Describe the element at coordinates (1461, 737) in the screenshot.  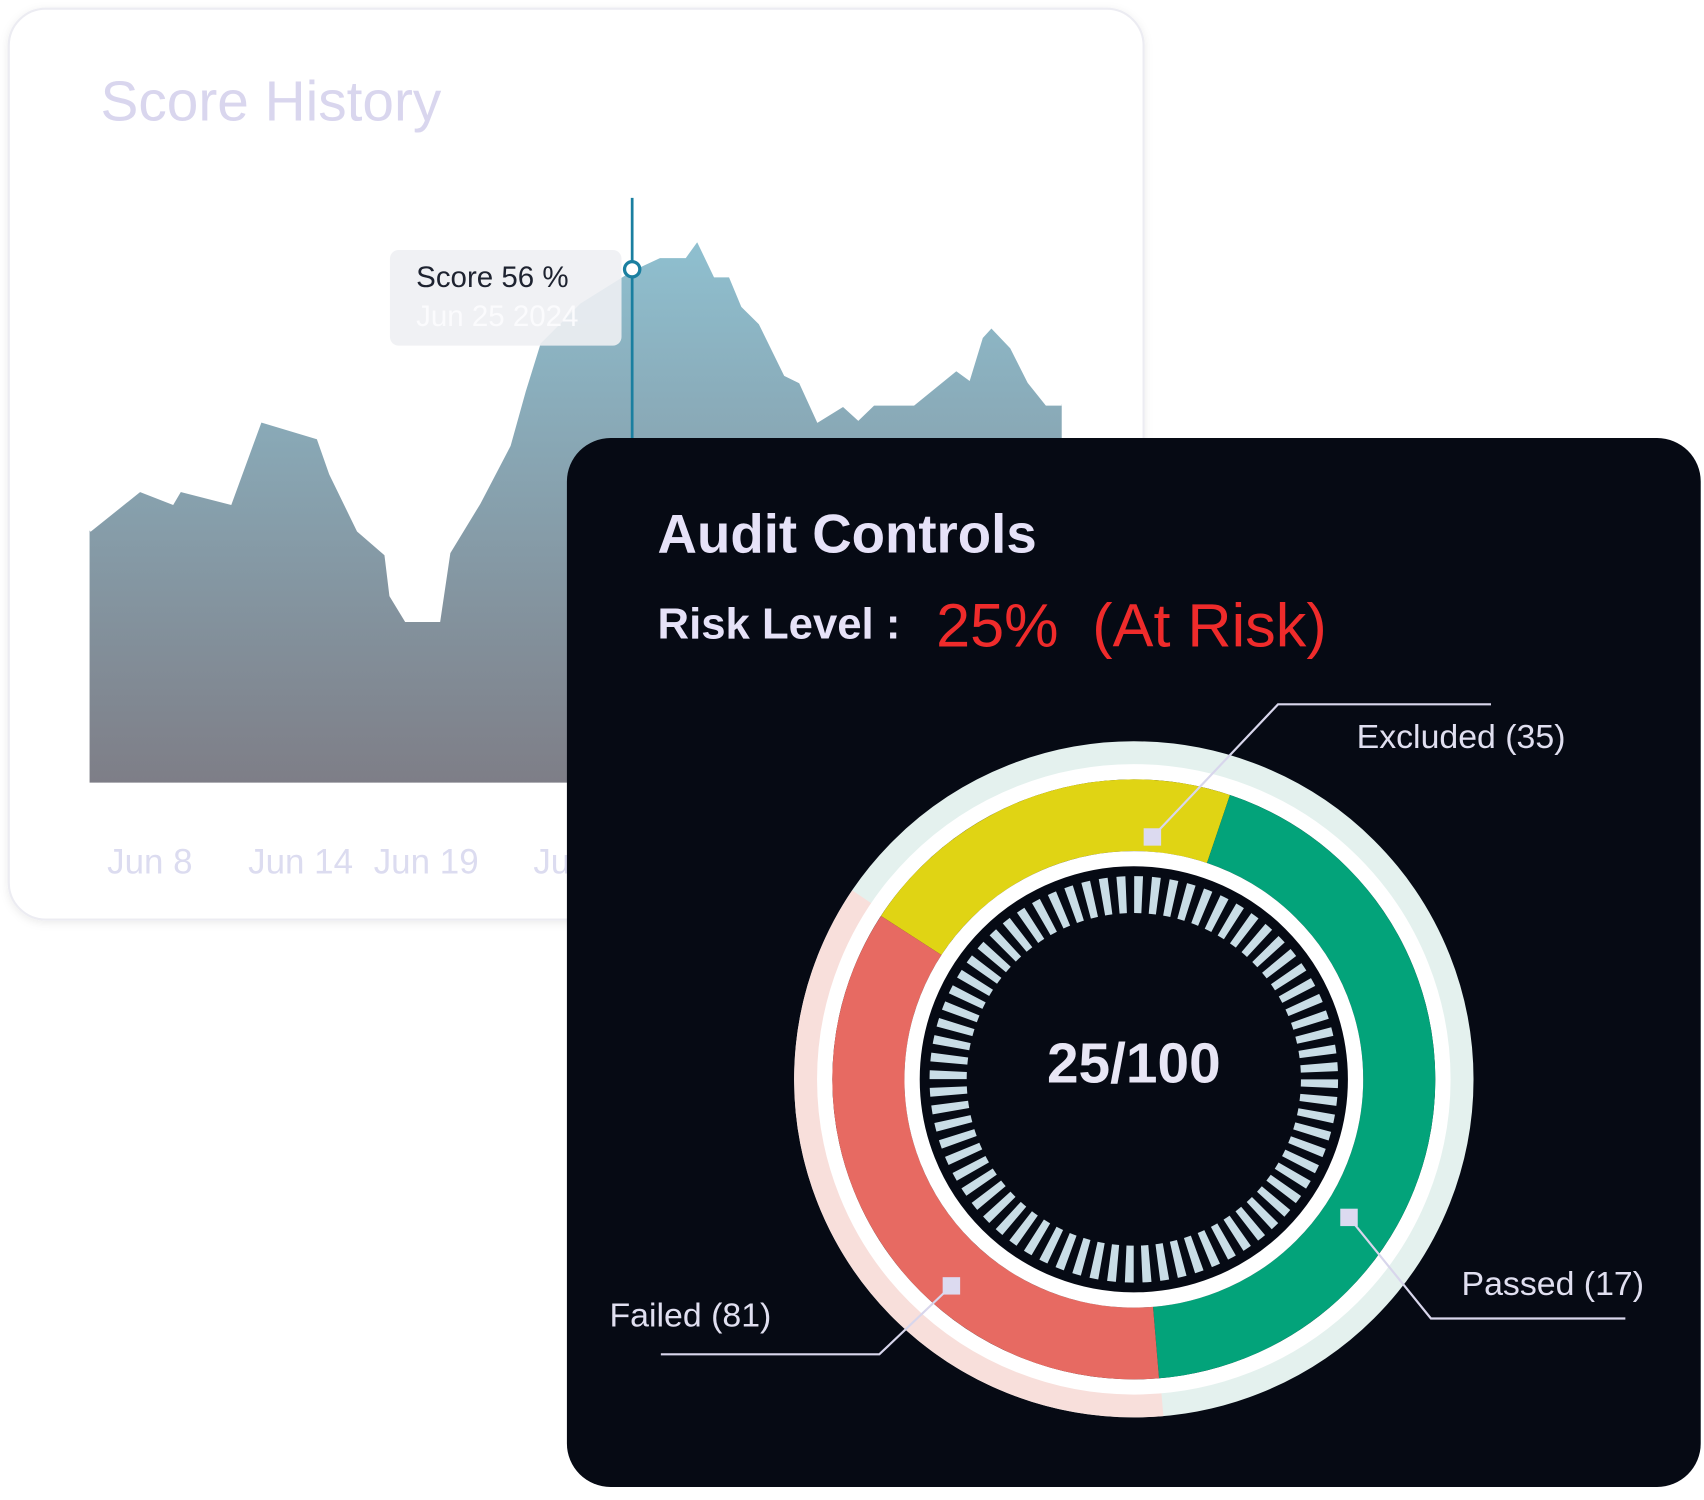
I see `segment-label: Excluded (35)` at that location.